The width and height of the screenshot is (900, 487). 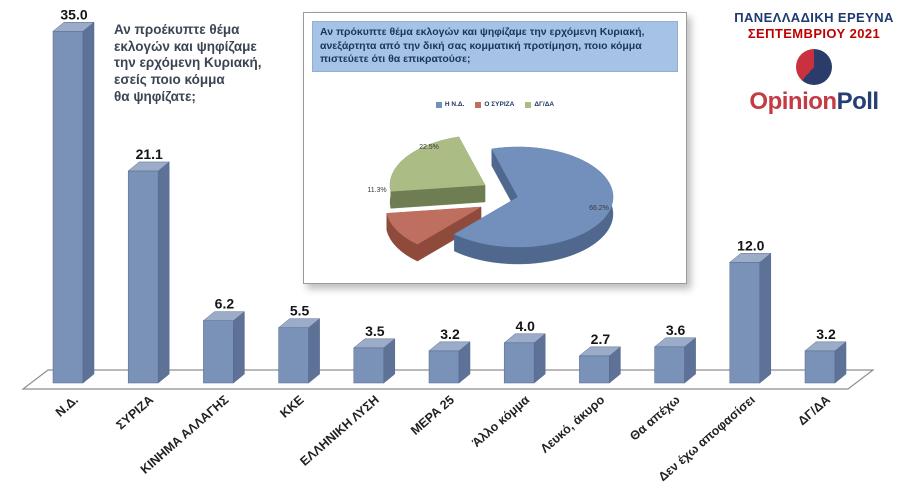 I want to click on category-label: ΔΓ/ΔΑ, so click(x=814, y=410).